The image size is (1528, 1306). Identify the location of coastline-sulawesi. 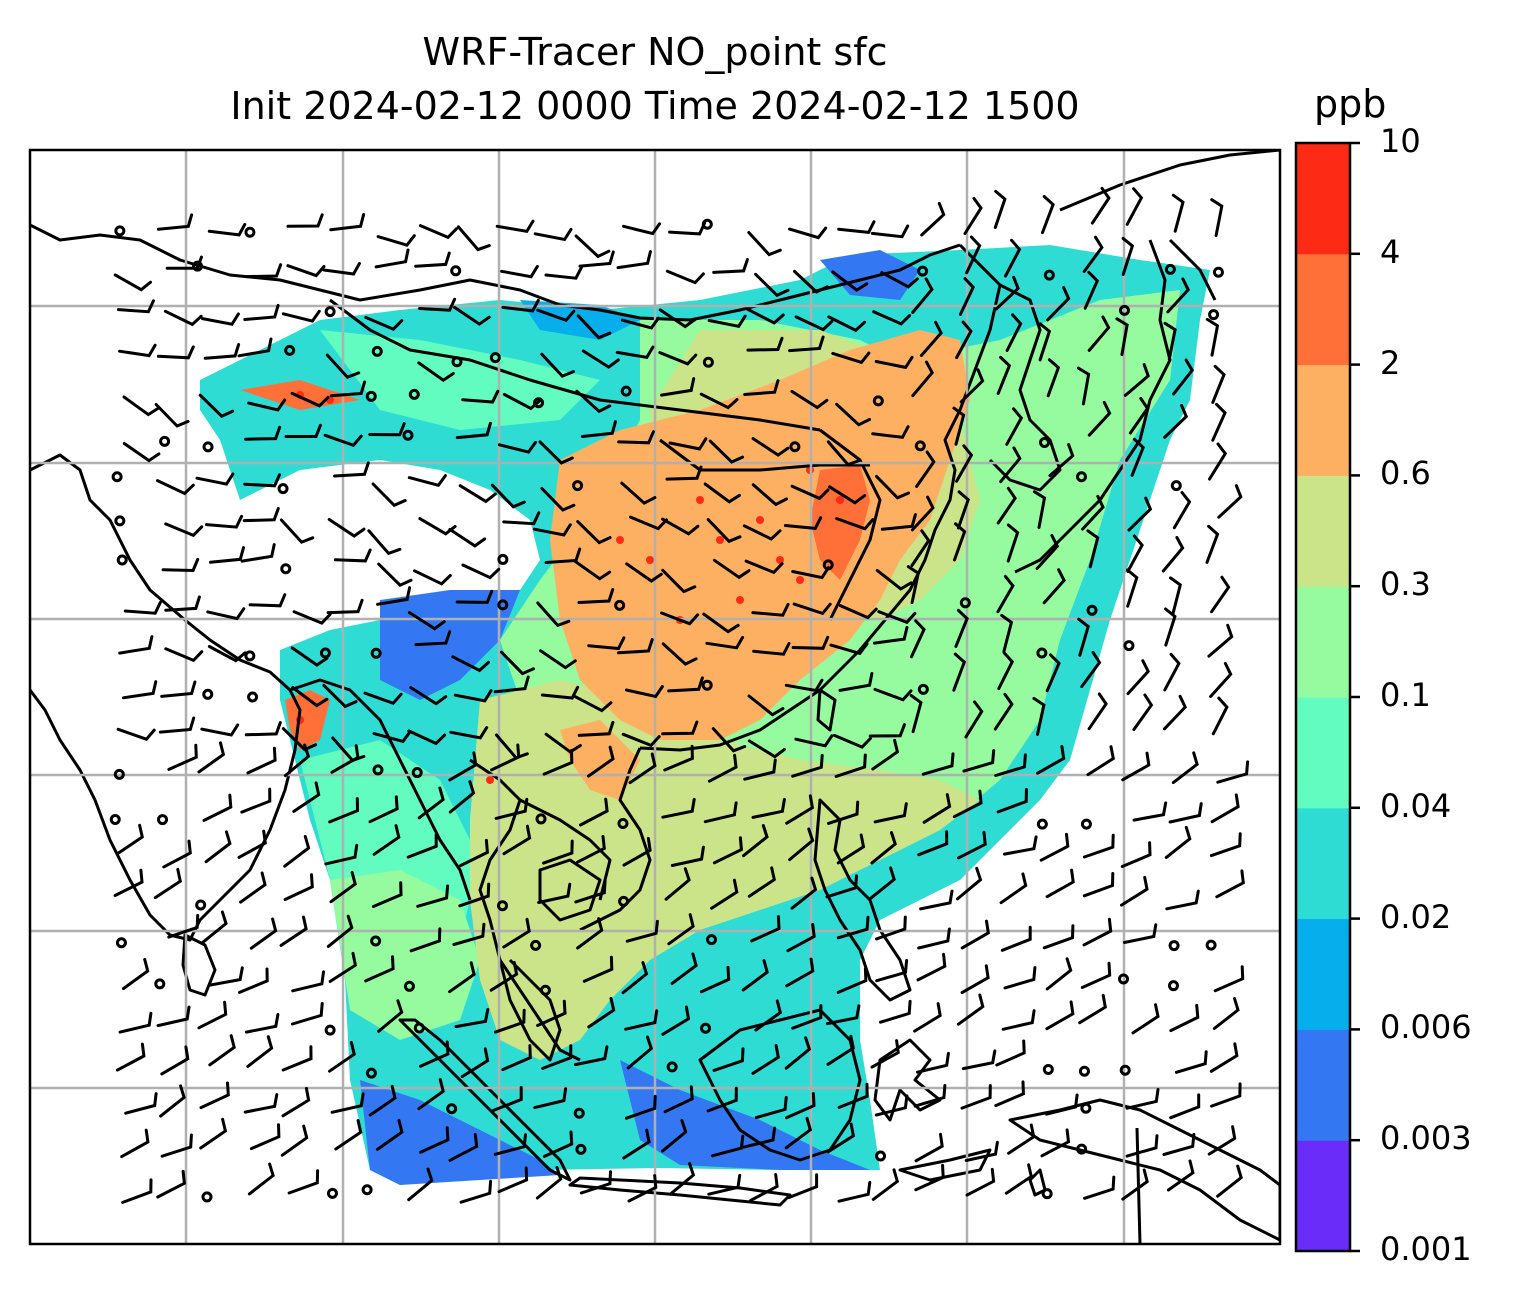
(907, 1080).